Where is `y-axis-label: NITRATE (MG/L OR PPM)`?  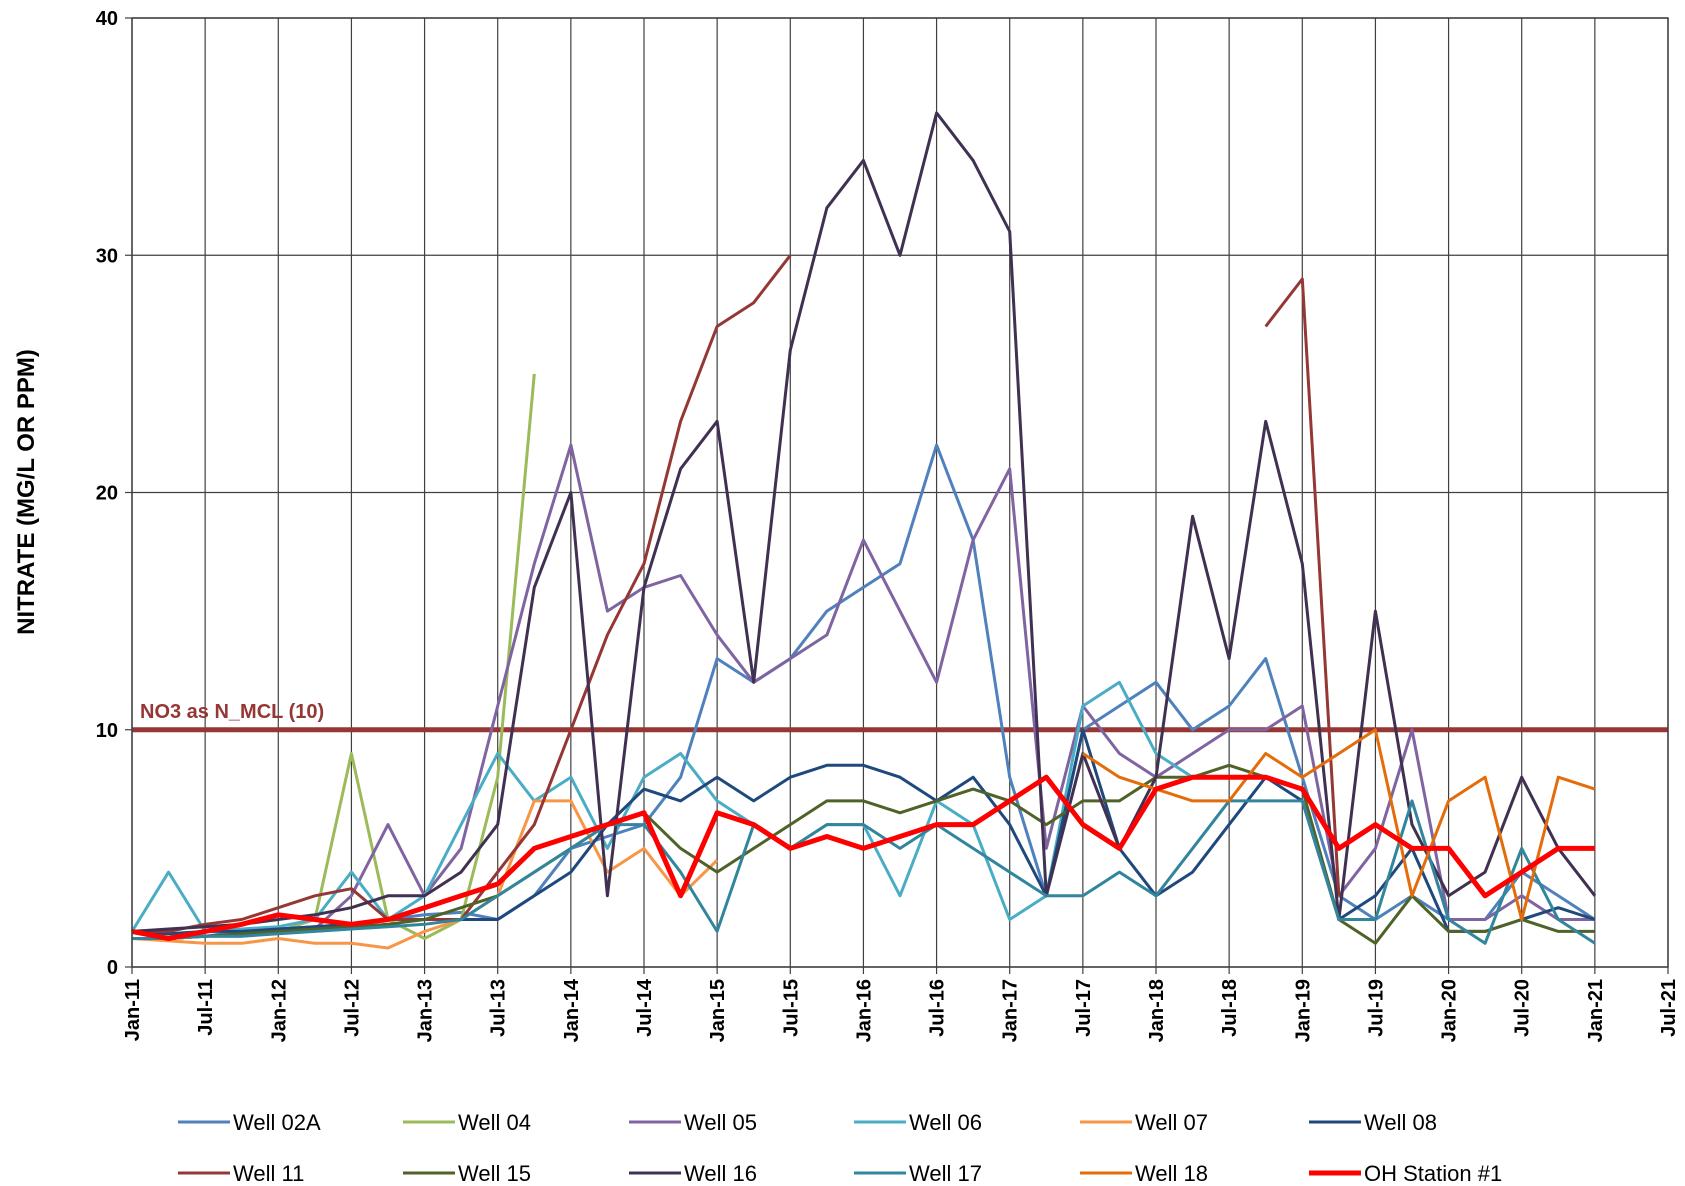
y-axis-label: NITRATE (MG/L OR PPM) is located at coordinates (26, 492).